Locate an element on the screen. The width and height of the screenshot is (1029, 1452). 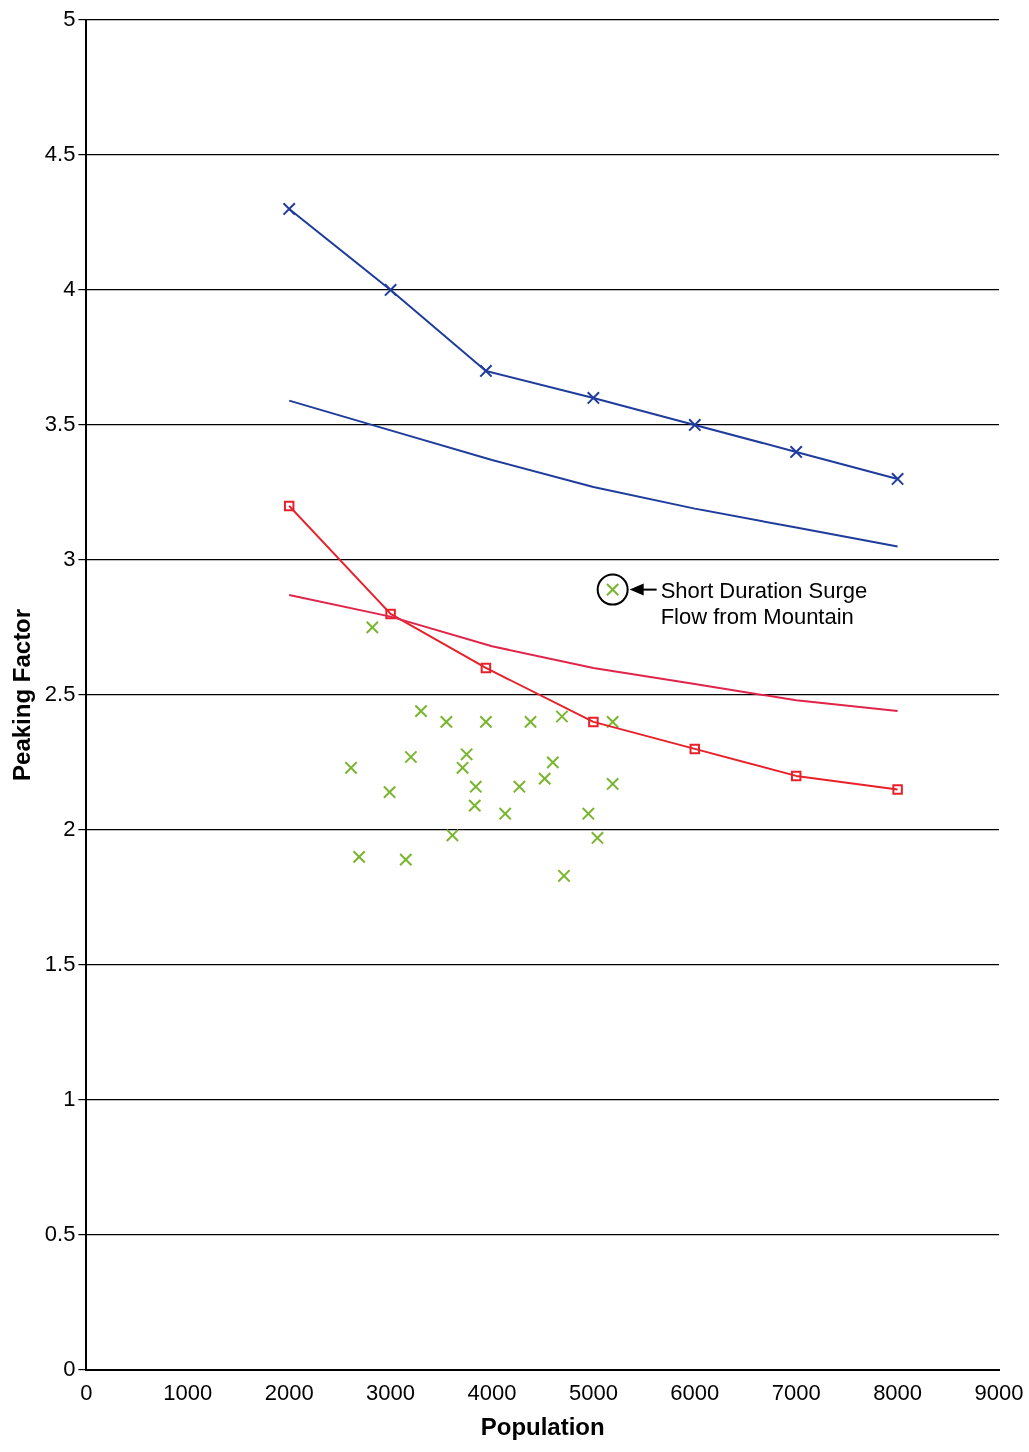
x-tick-label: 0 is located at coordinates (86, 1393).